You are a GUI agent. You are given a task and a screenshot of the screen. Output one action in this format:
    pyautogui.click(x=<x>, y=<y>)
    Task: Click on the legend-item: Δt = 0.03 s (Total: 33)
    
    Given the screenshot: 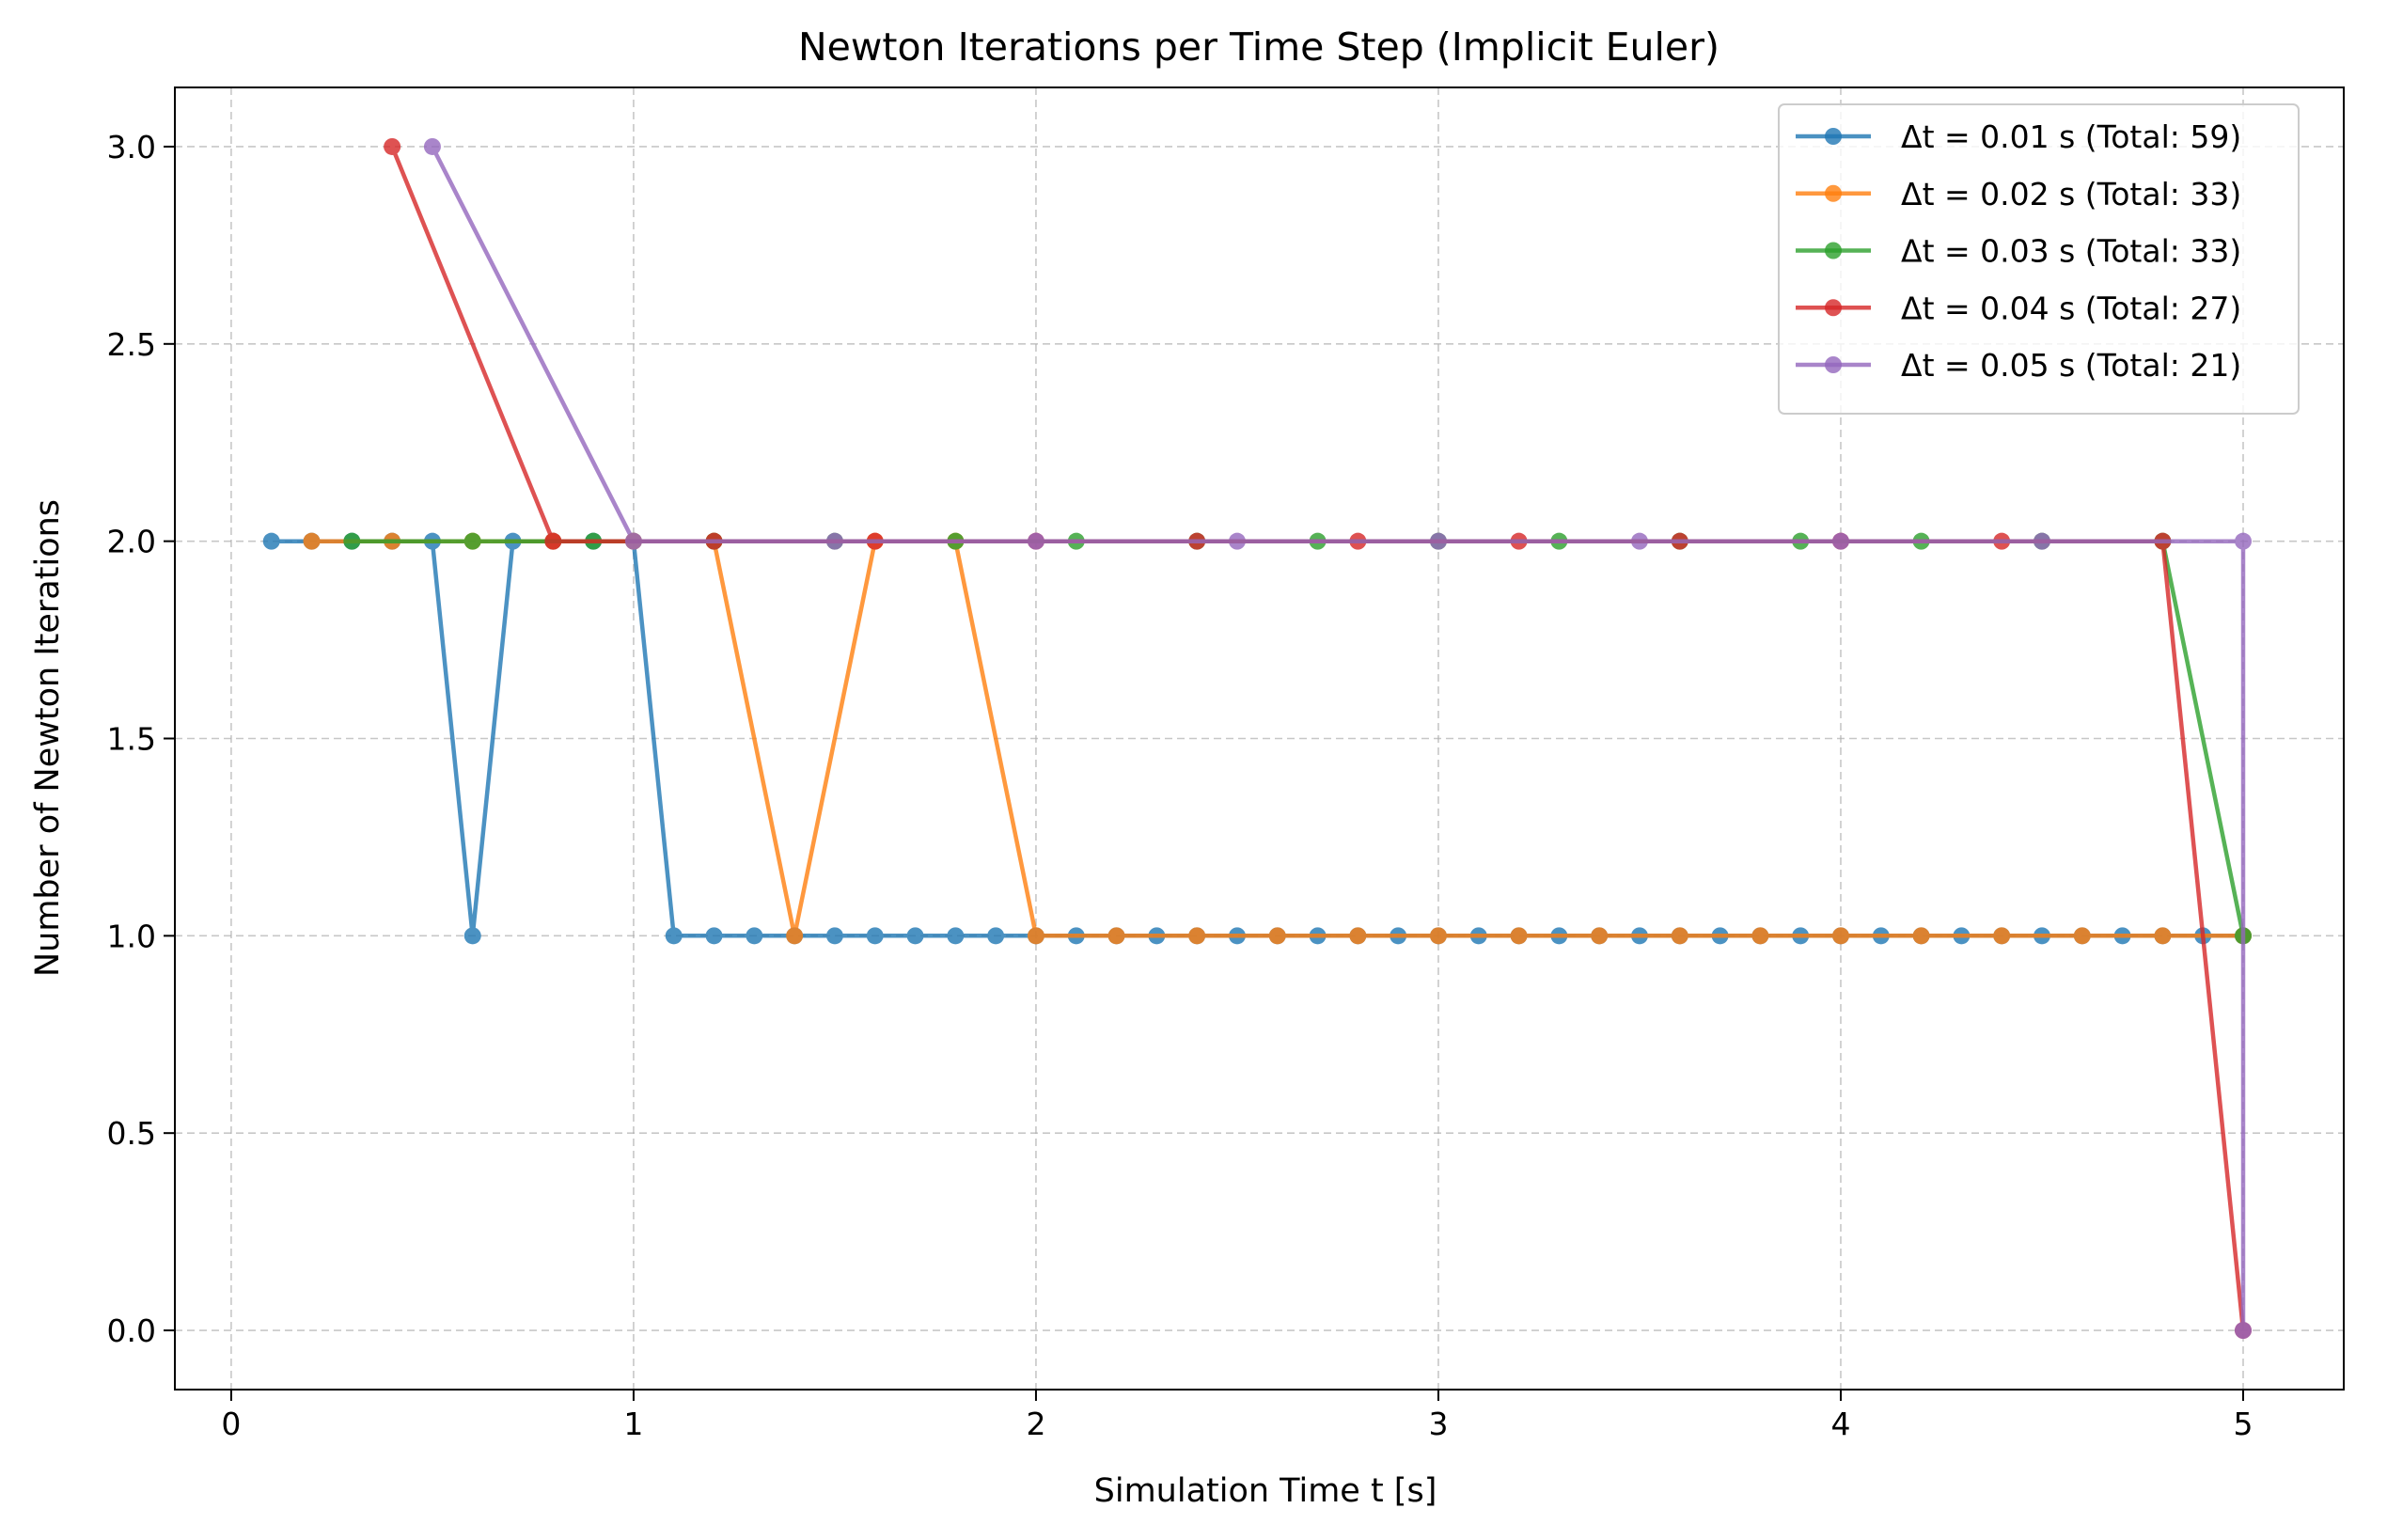 What is the action you would take?
    pyautogui.click(x=2018, y=251)
    